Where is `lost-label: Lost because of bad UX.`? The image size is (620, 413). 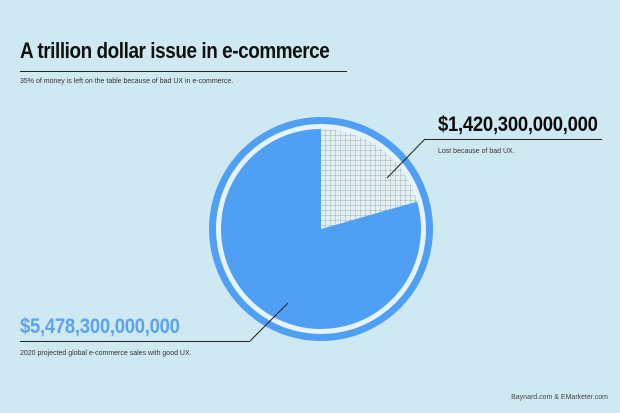 lost-label: Lost because of bad UX. is located at coordinates (476, 151).